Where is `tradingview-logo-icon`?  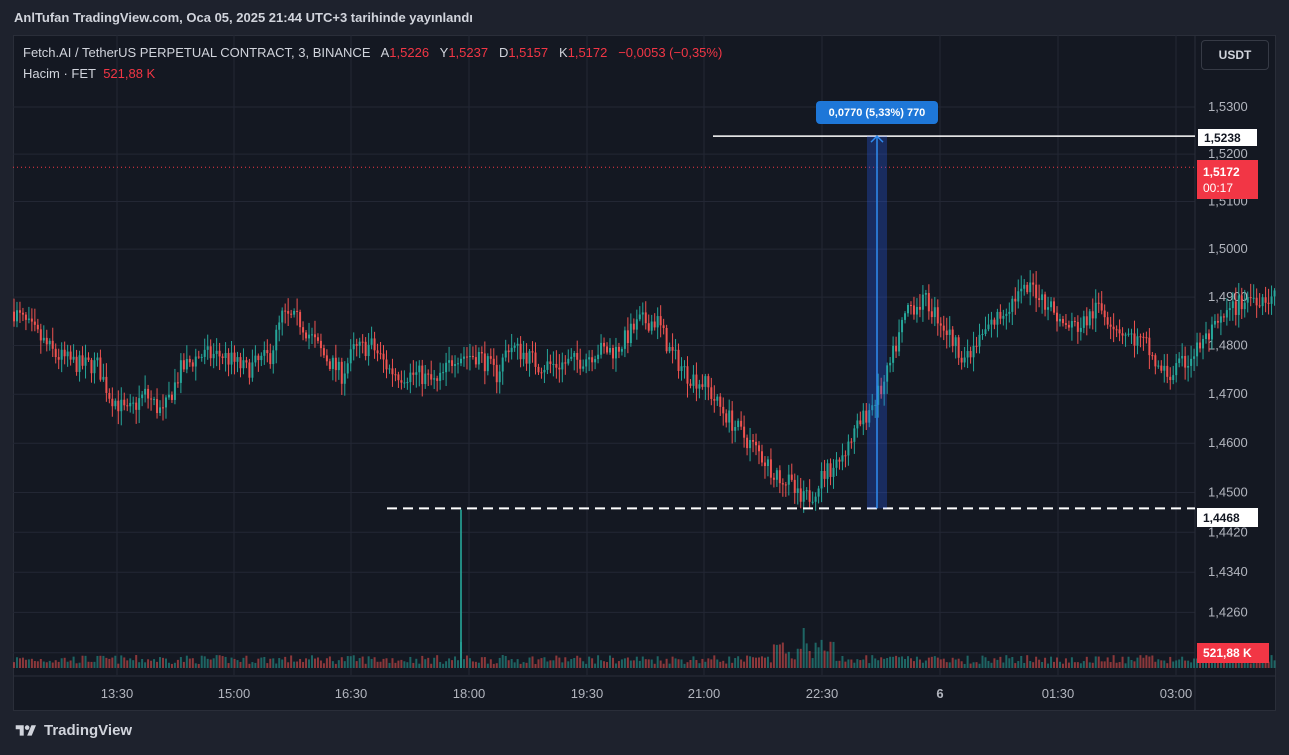 tradingview-logo-icon is located at coordinates (25, 730).